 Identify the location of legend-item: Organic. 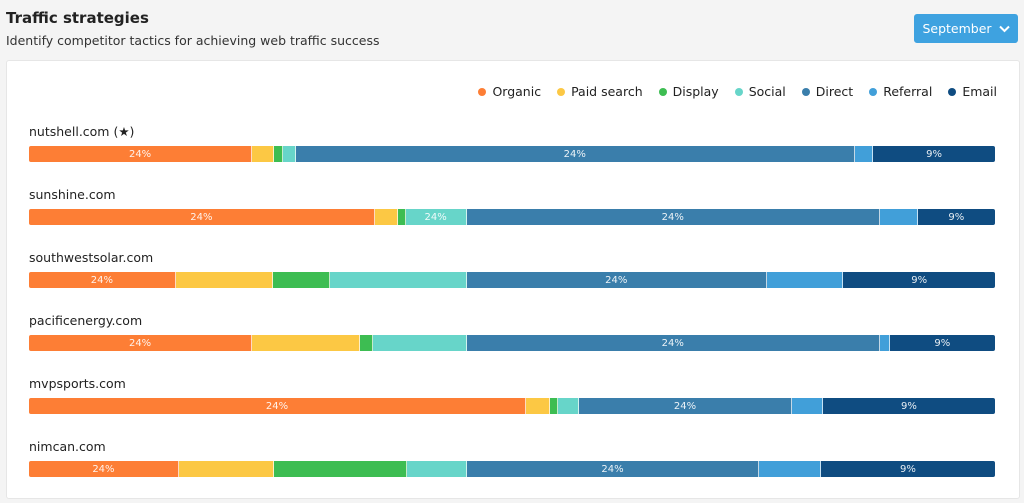
(509, 91).